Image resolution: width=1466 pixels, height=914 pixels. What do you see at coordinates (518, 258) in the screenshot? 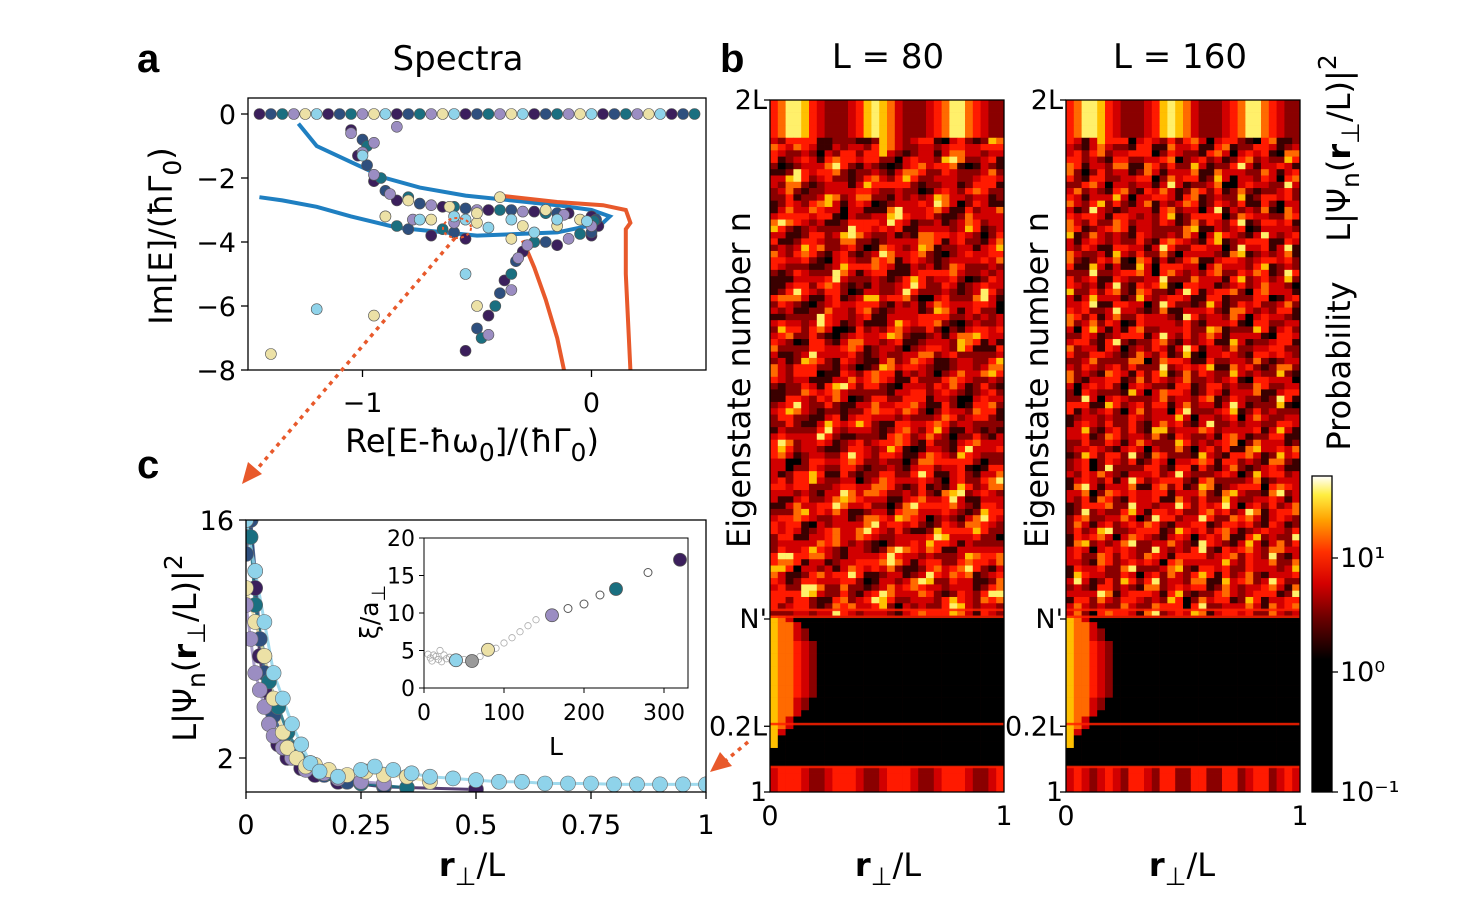
I see `panel-a-point` at bounding box center [518, 258].